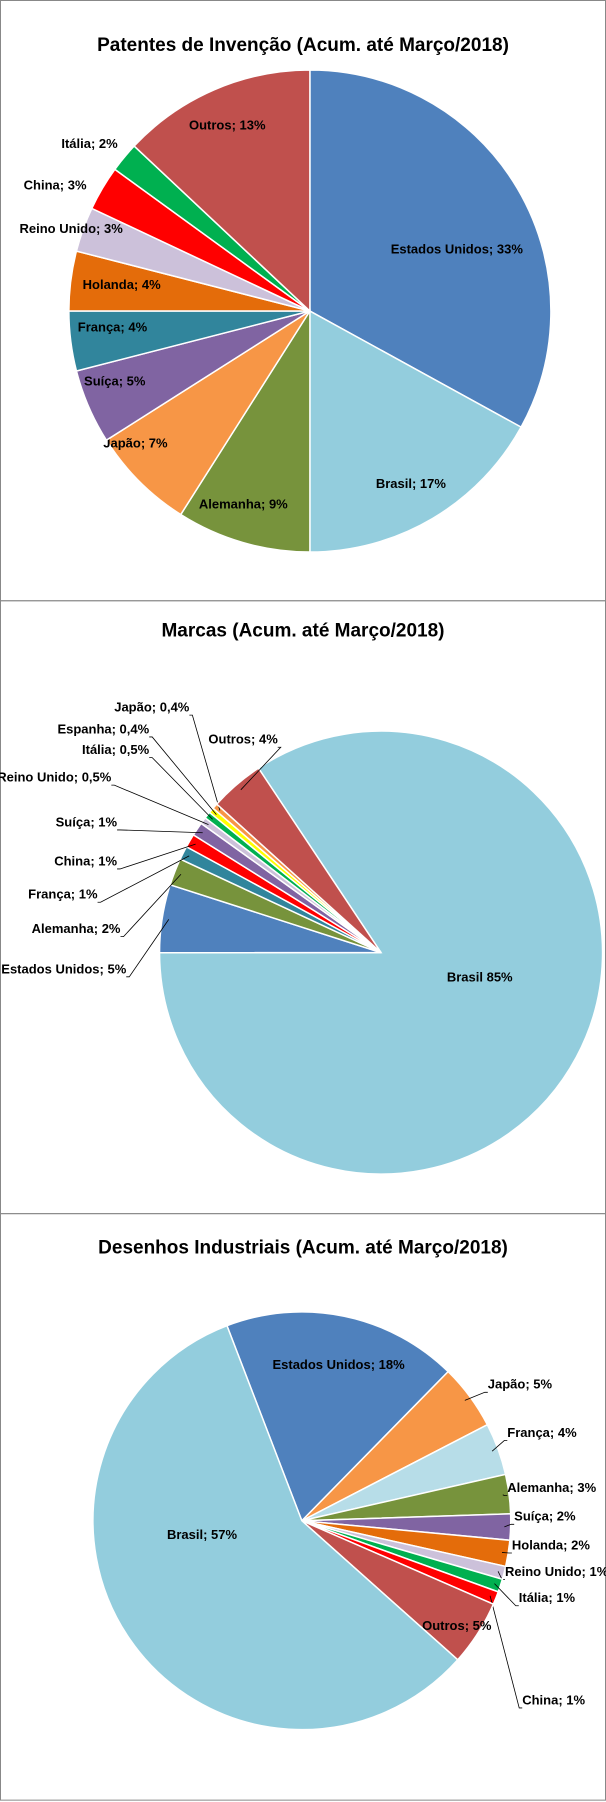  What do you see at coordinates (411, 483) in the screenshot?
I see `data-label: Brasil; 17%` at bounding box center [411, 483].